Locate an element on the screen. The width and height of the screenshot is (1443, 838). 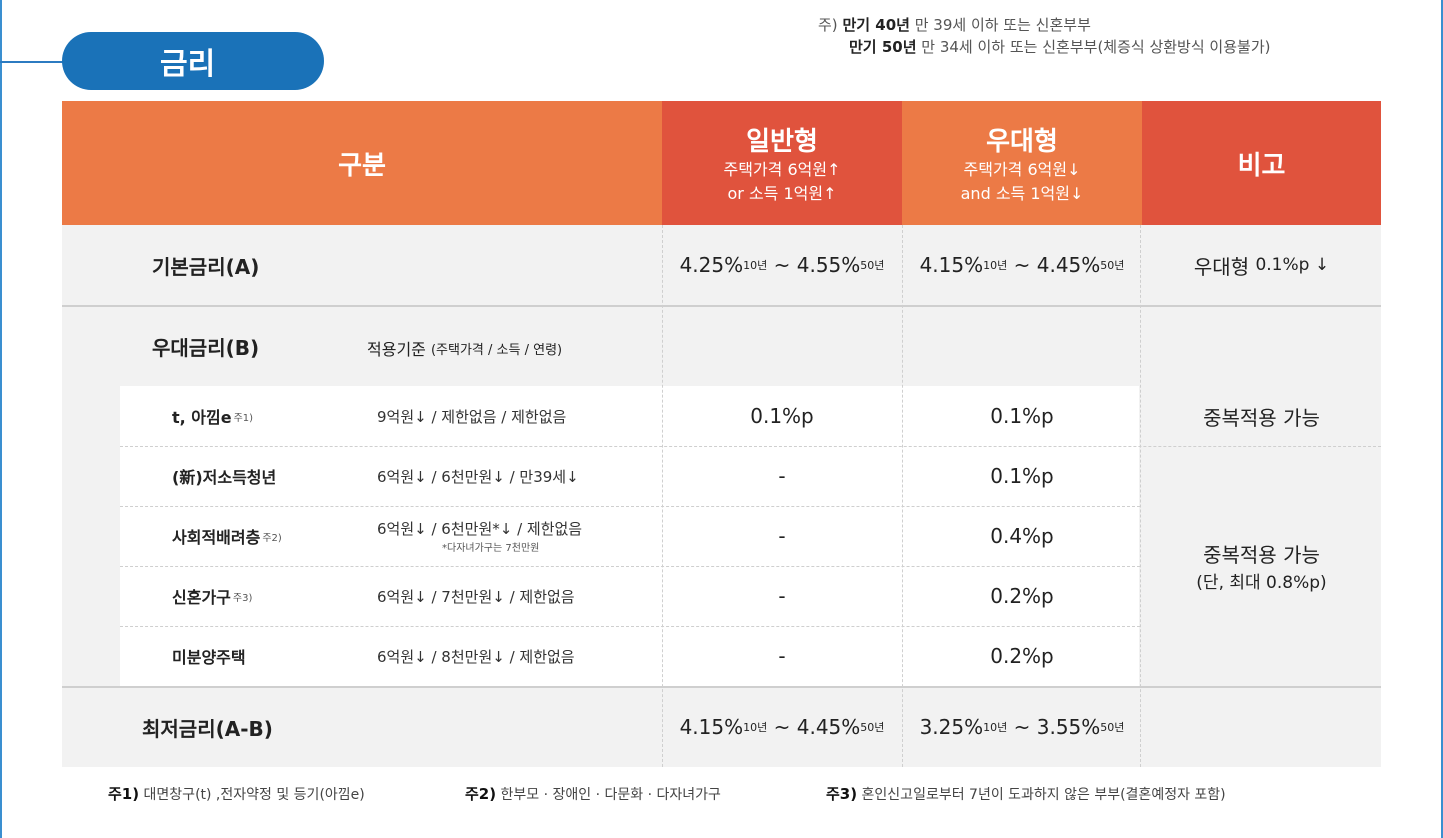
preferential-item-criteria: 6억원↓ / 6천만원*↓ / 제한없음 *다자녀가구는 7천만원 is located at coordinates (479, 536).